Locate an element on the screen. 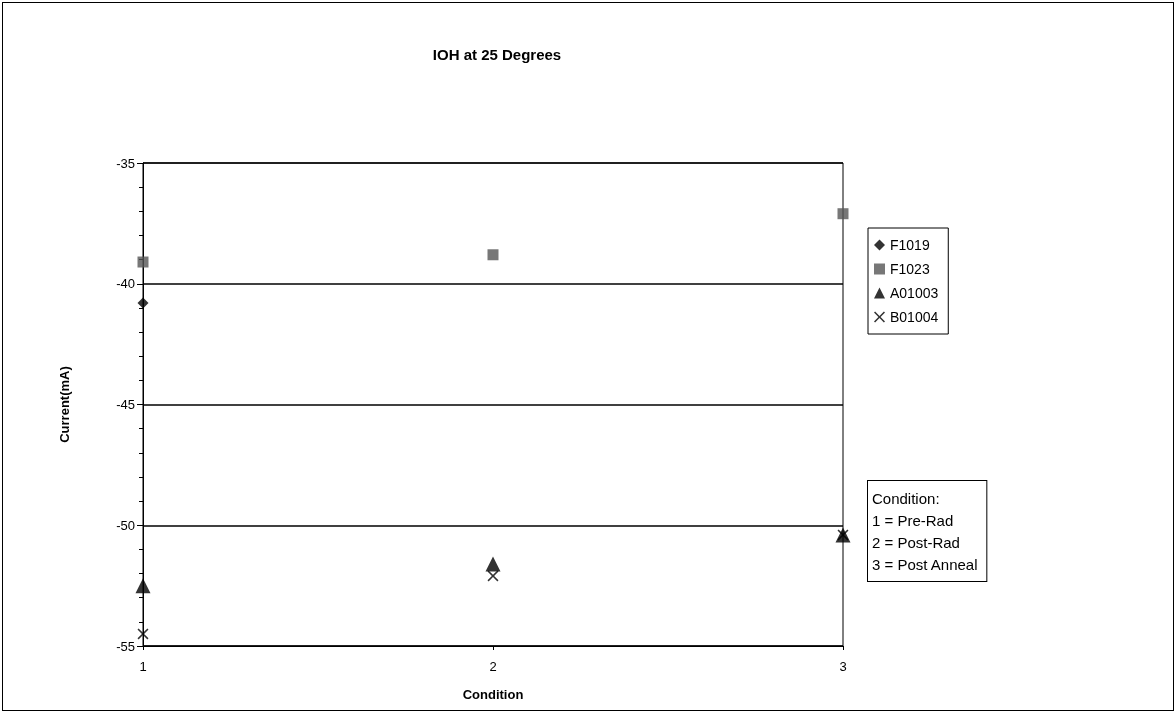 The height and width of the screenshot is (713, 1176). y-tick-label: -40 is located at coordinates (125, 284).